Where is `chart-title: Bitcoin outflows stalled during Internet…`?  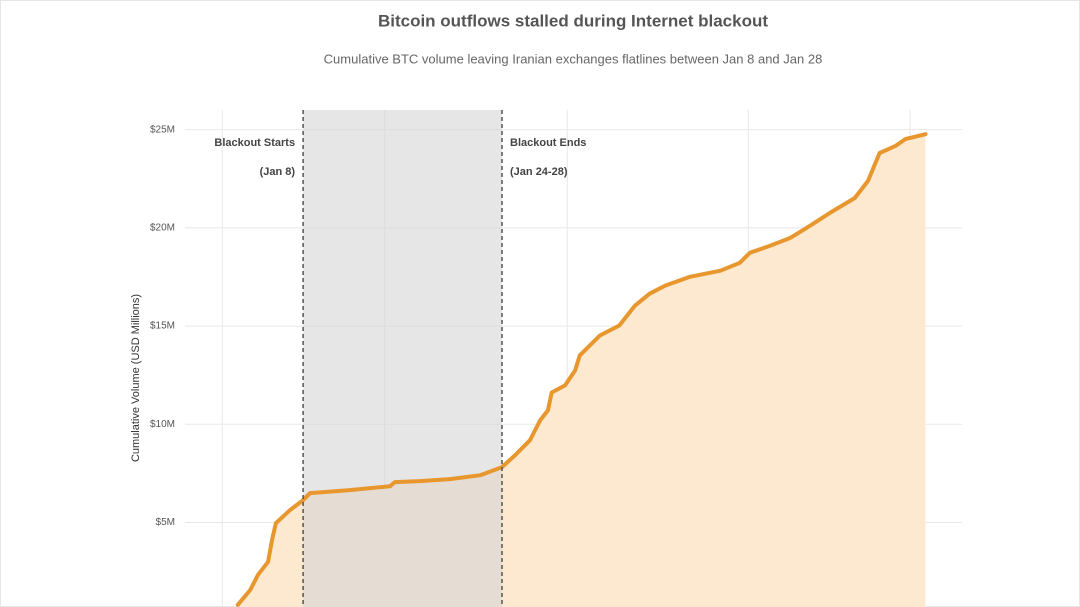
chart-title: Bitcoin outflows stalled during Internet… is located at coordinates (573, 20).